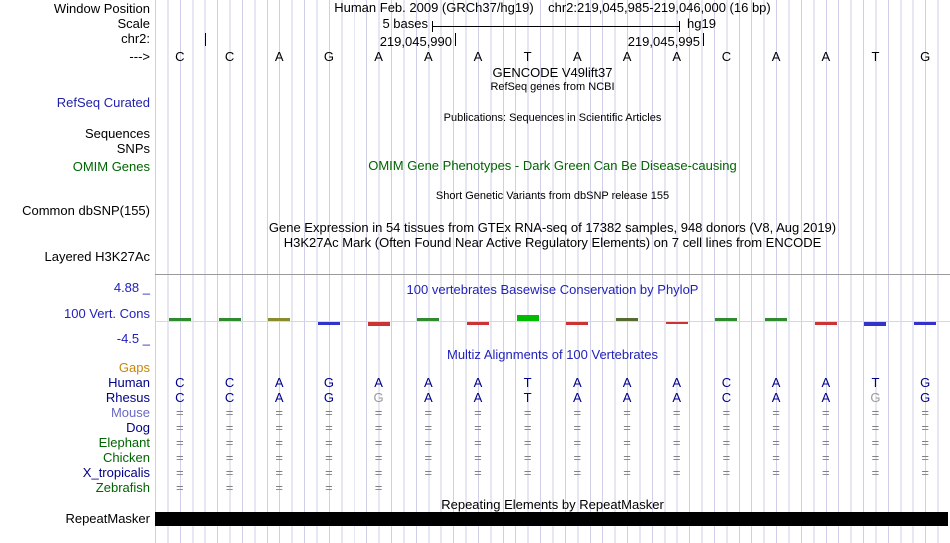 The image size is (950, 543). I want to click on alignment-cell-mouse-8: =, so click(527, 412).